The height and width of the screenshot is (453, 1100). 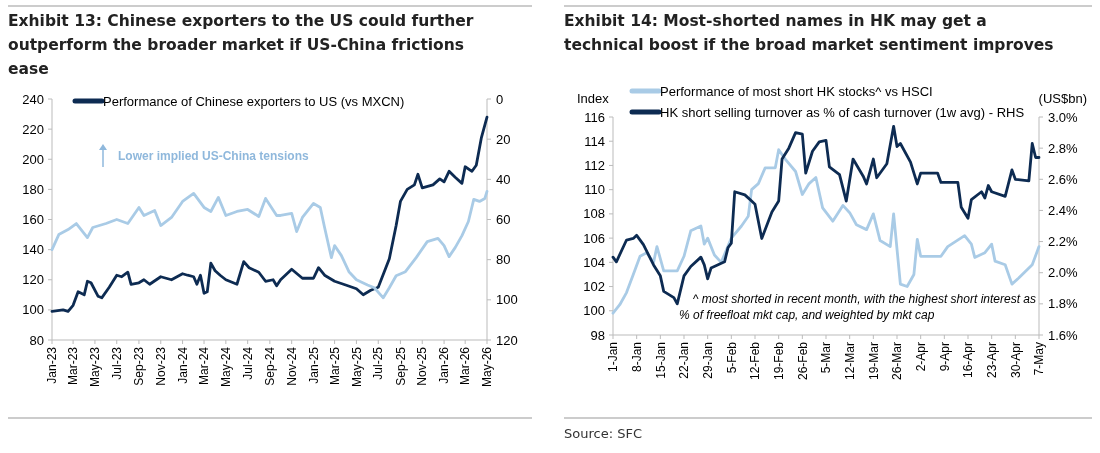 What do you see at coordinates (778, 361) in the screenshot?
I see `x-tick-label: 19-Feb` at bounding box center [778, 361].